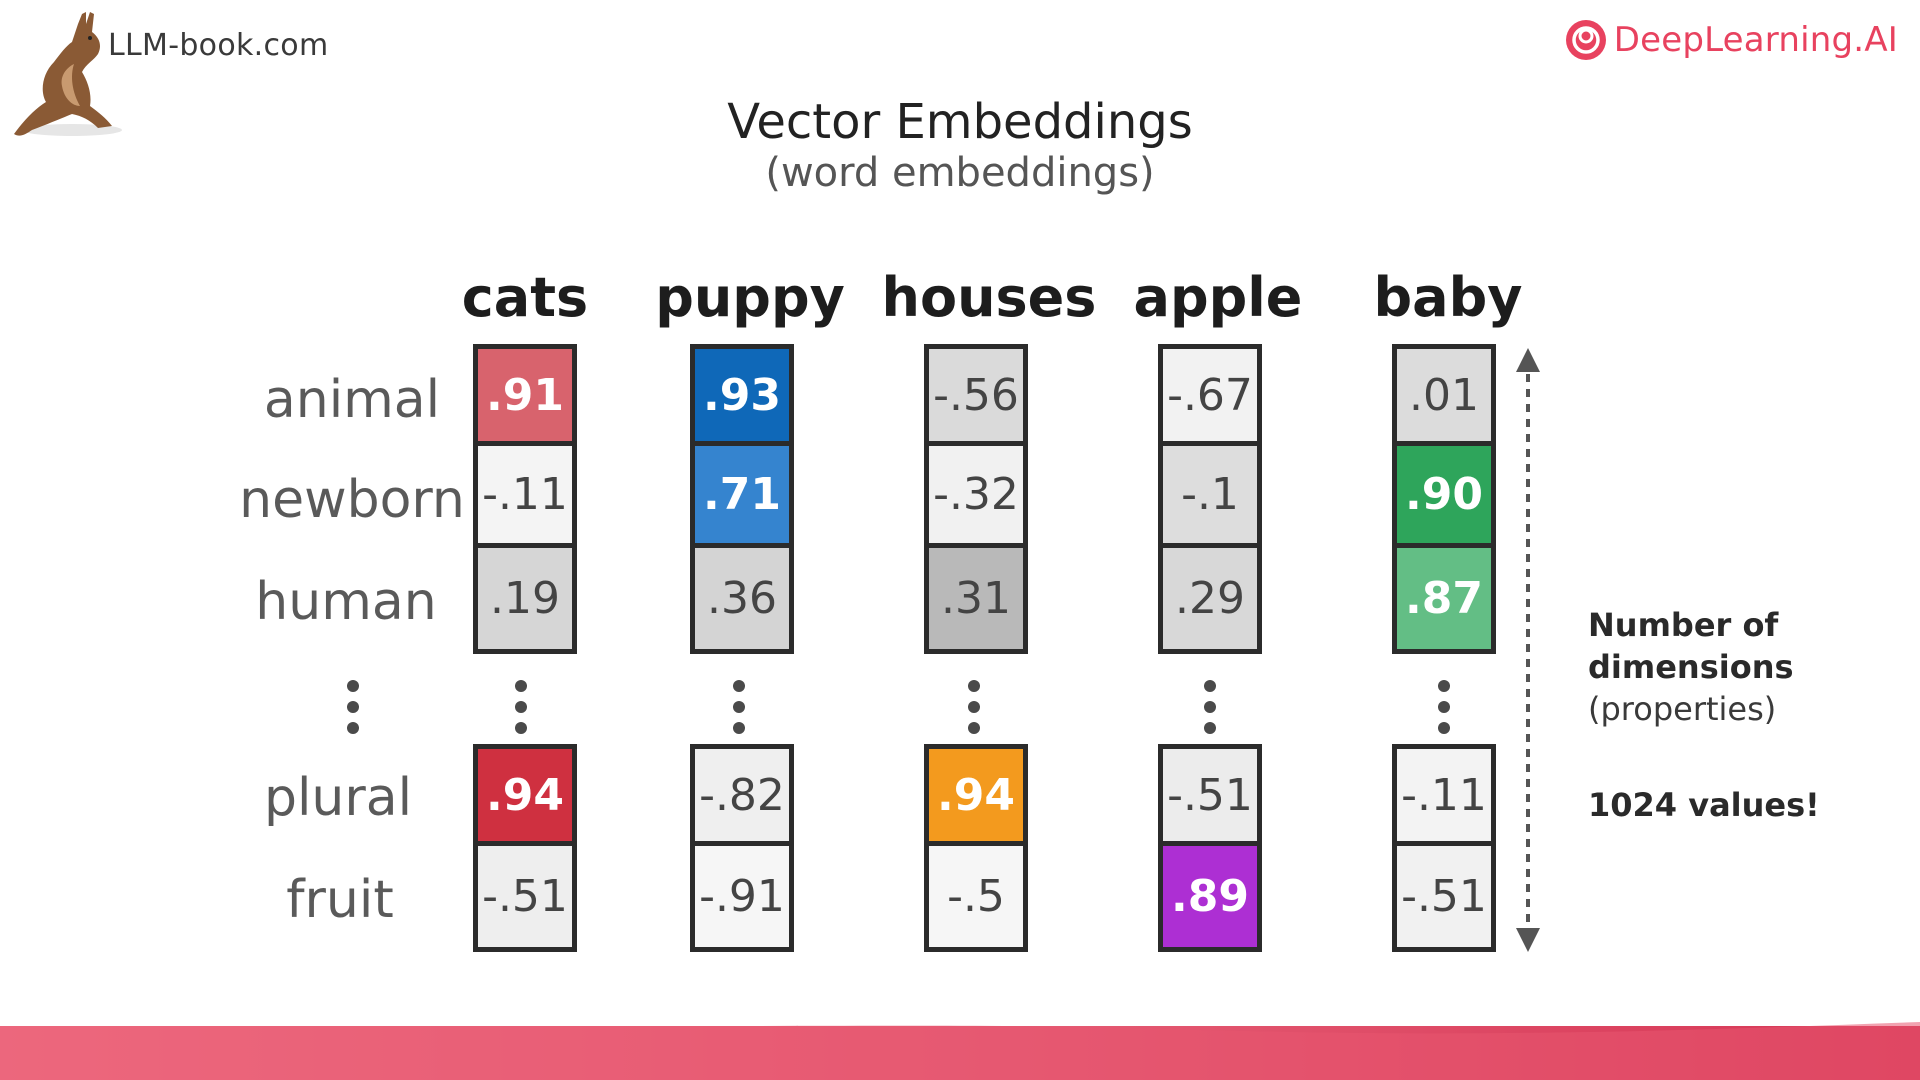  What do you see at coordinates (960, 122) in the screenshot?
I see `slide-title: Vector Embeddings` at bounding box center [960, 122].